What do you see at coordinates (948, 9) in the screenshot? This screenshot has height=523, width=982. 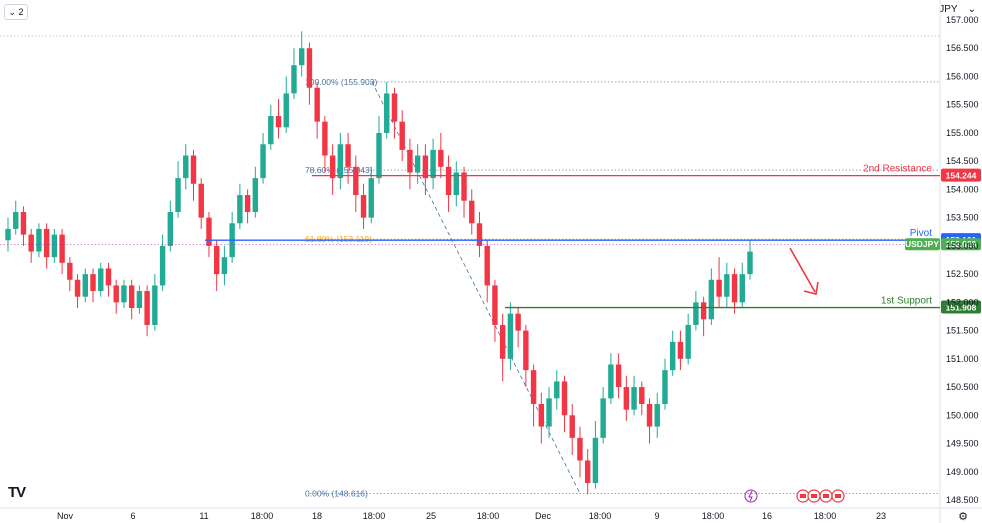 I see `currency-label: JPY` at bounding box center [948, 9].